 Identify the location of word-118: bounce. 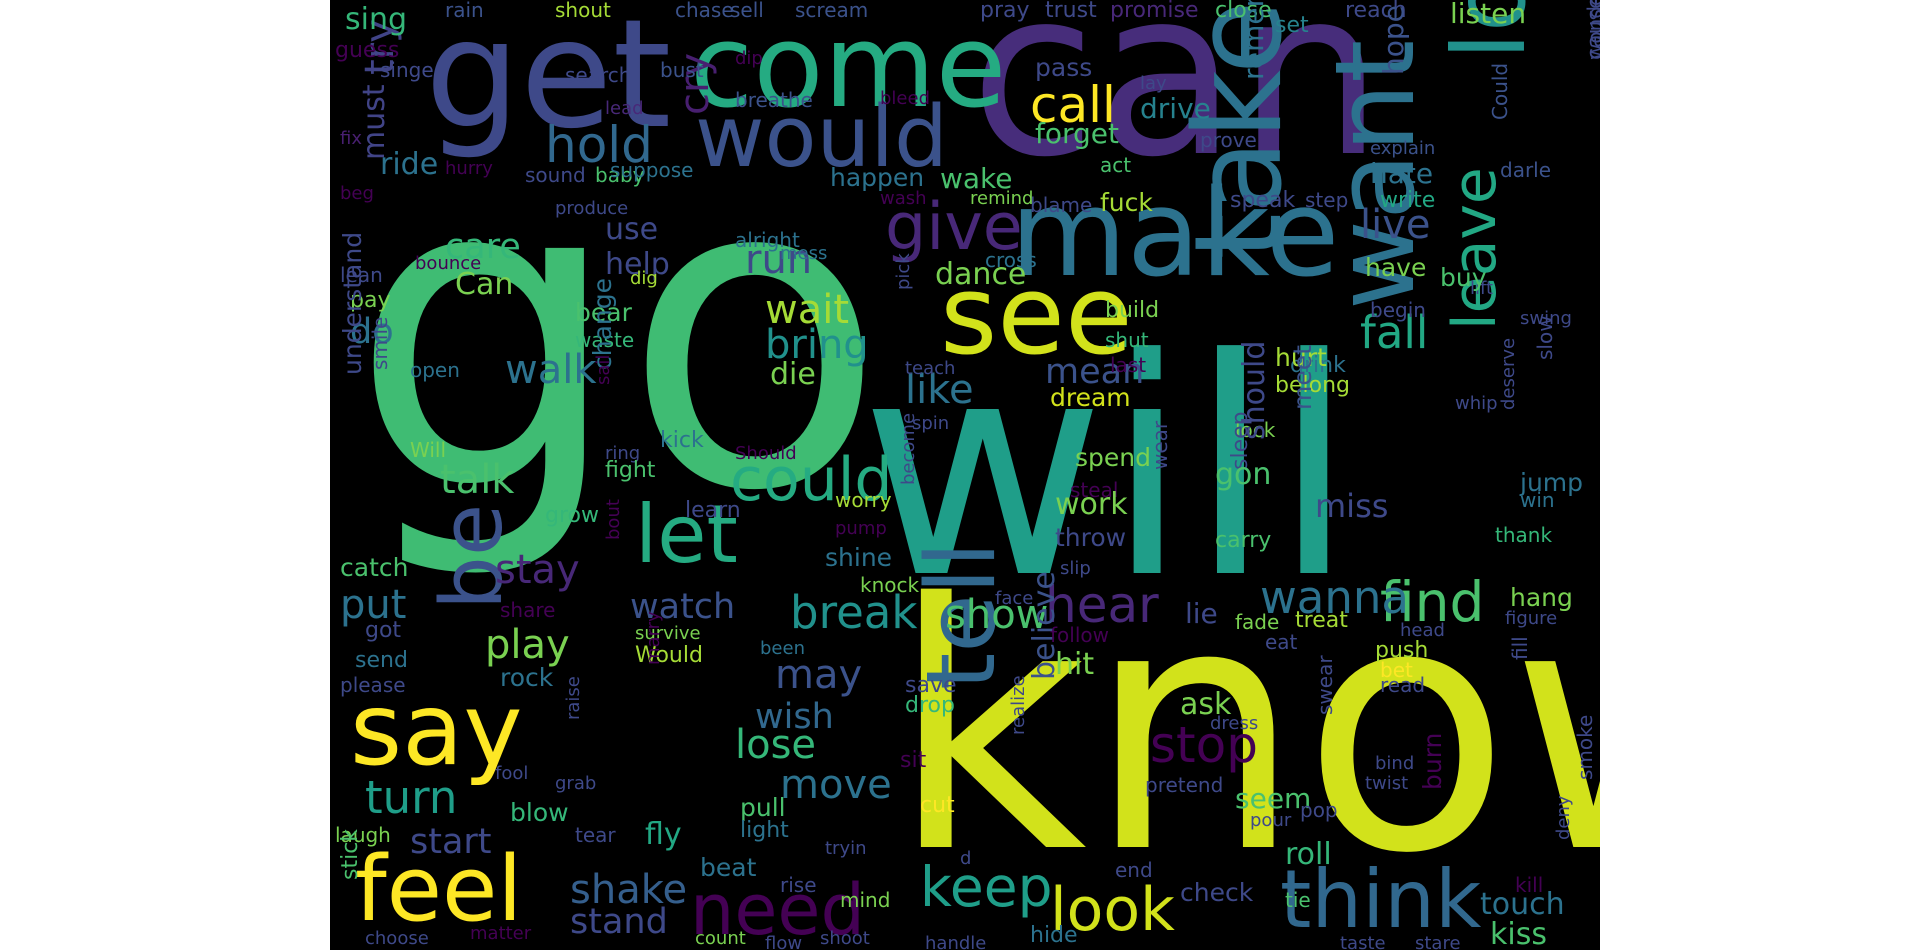
(448, 263).